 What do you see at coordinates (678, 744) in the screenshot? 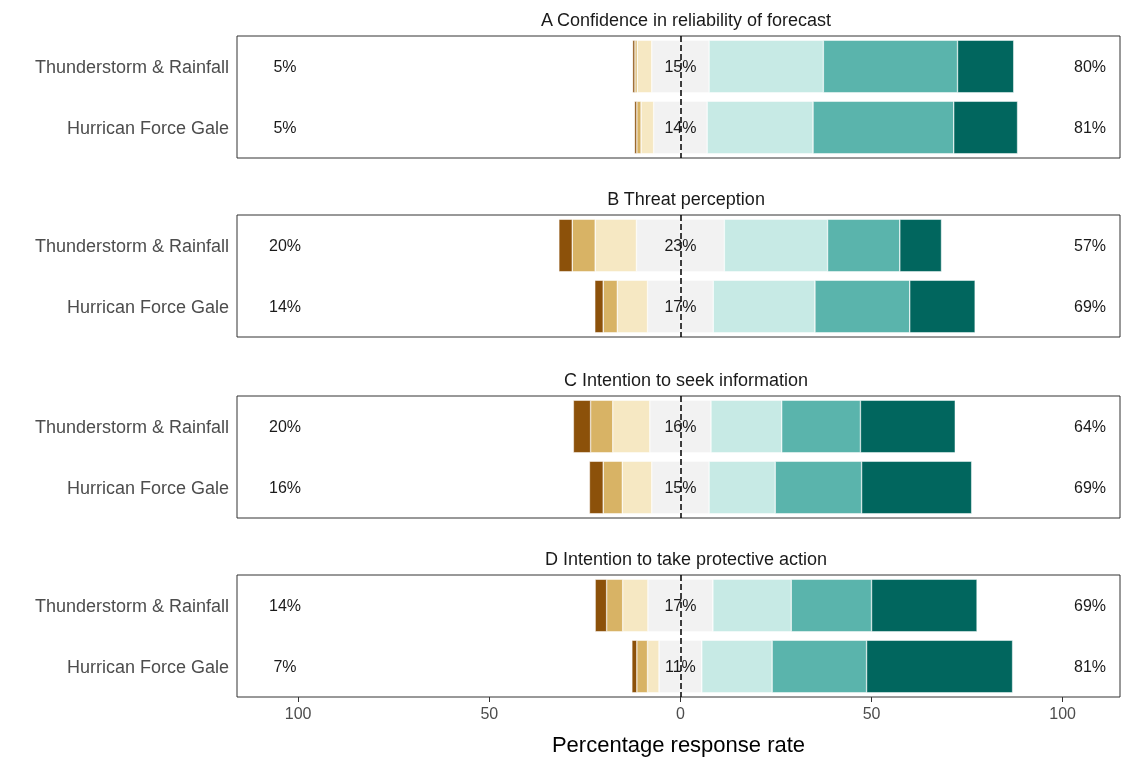
I see `x-axis-title: Percentage response rate` at bounding box center [678, 744].